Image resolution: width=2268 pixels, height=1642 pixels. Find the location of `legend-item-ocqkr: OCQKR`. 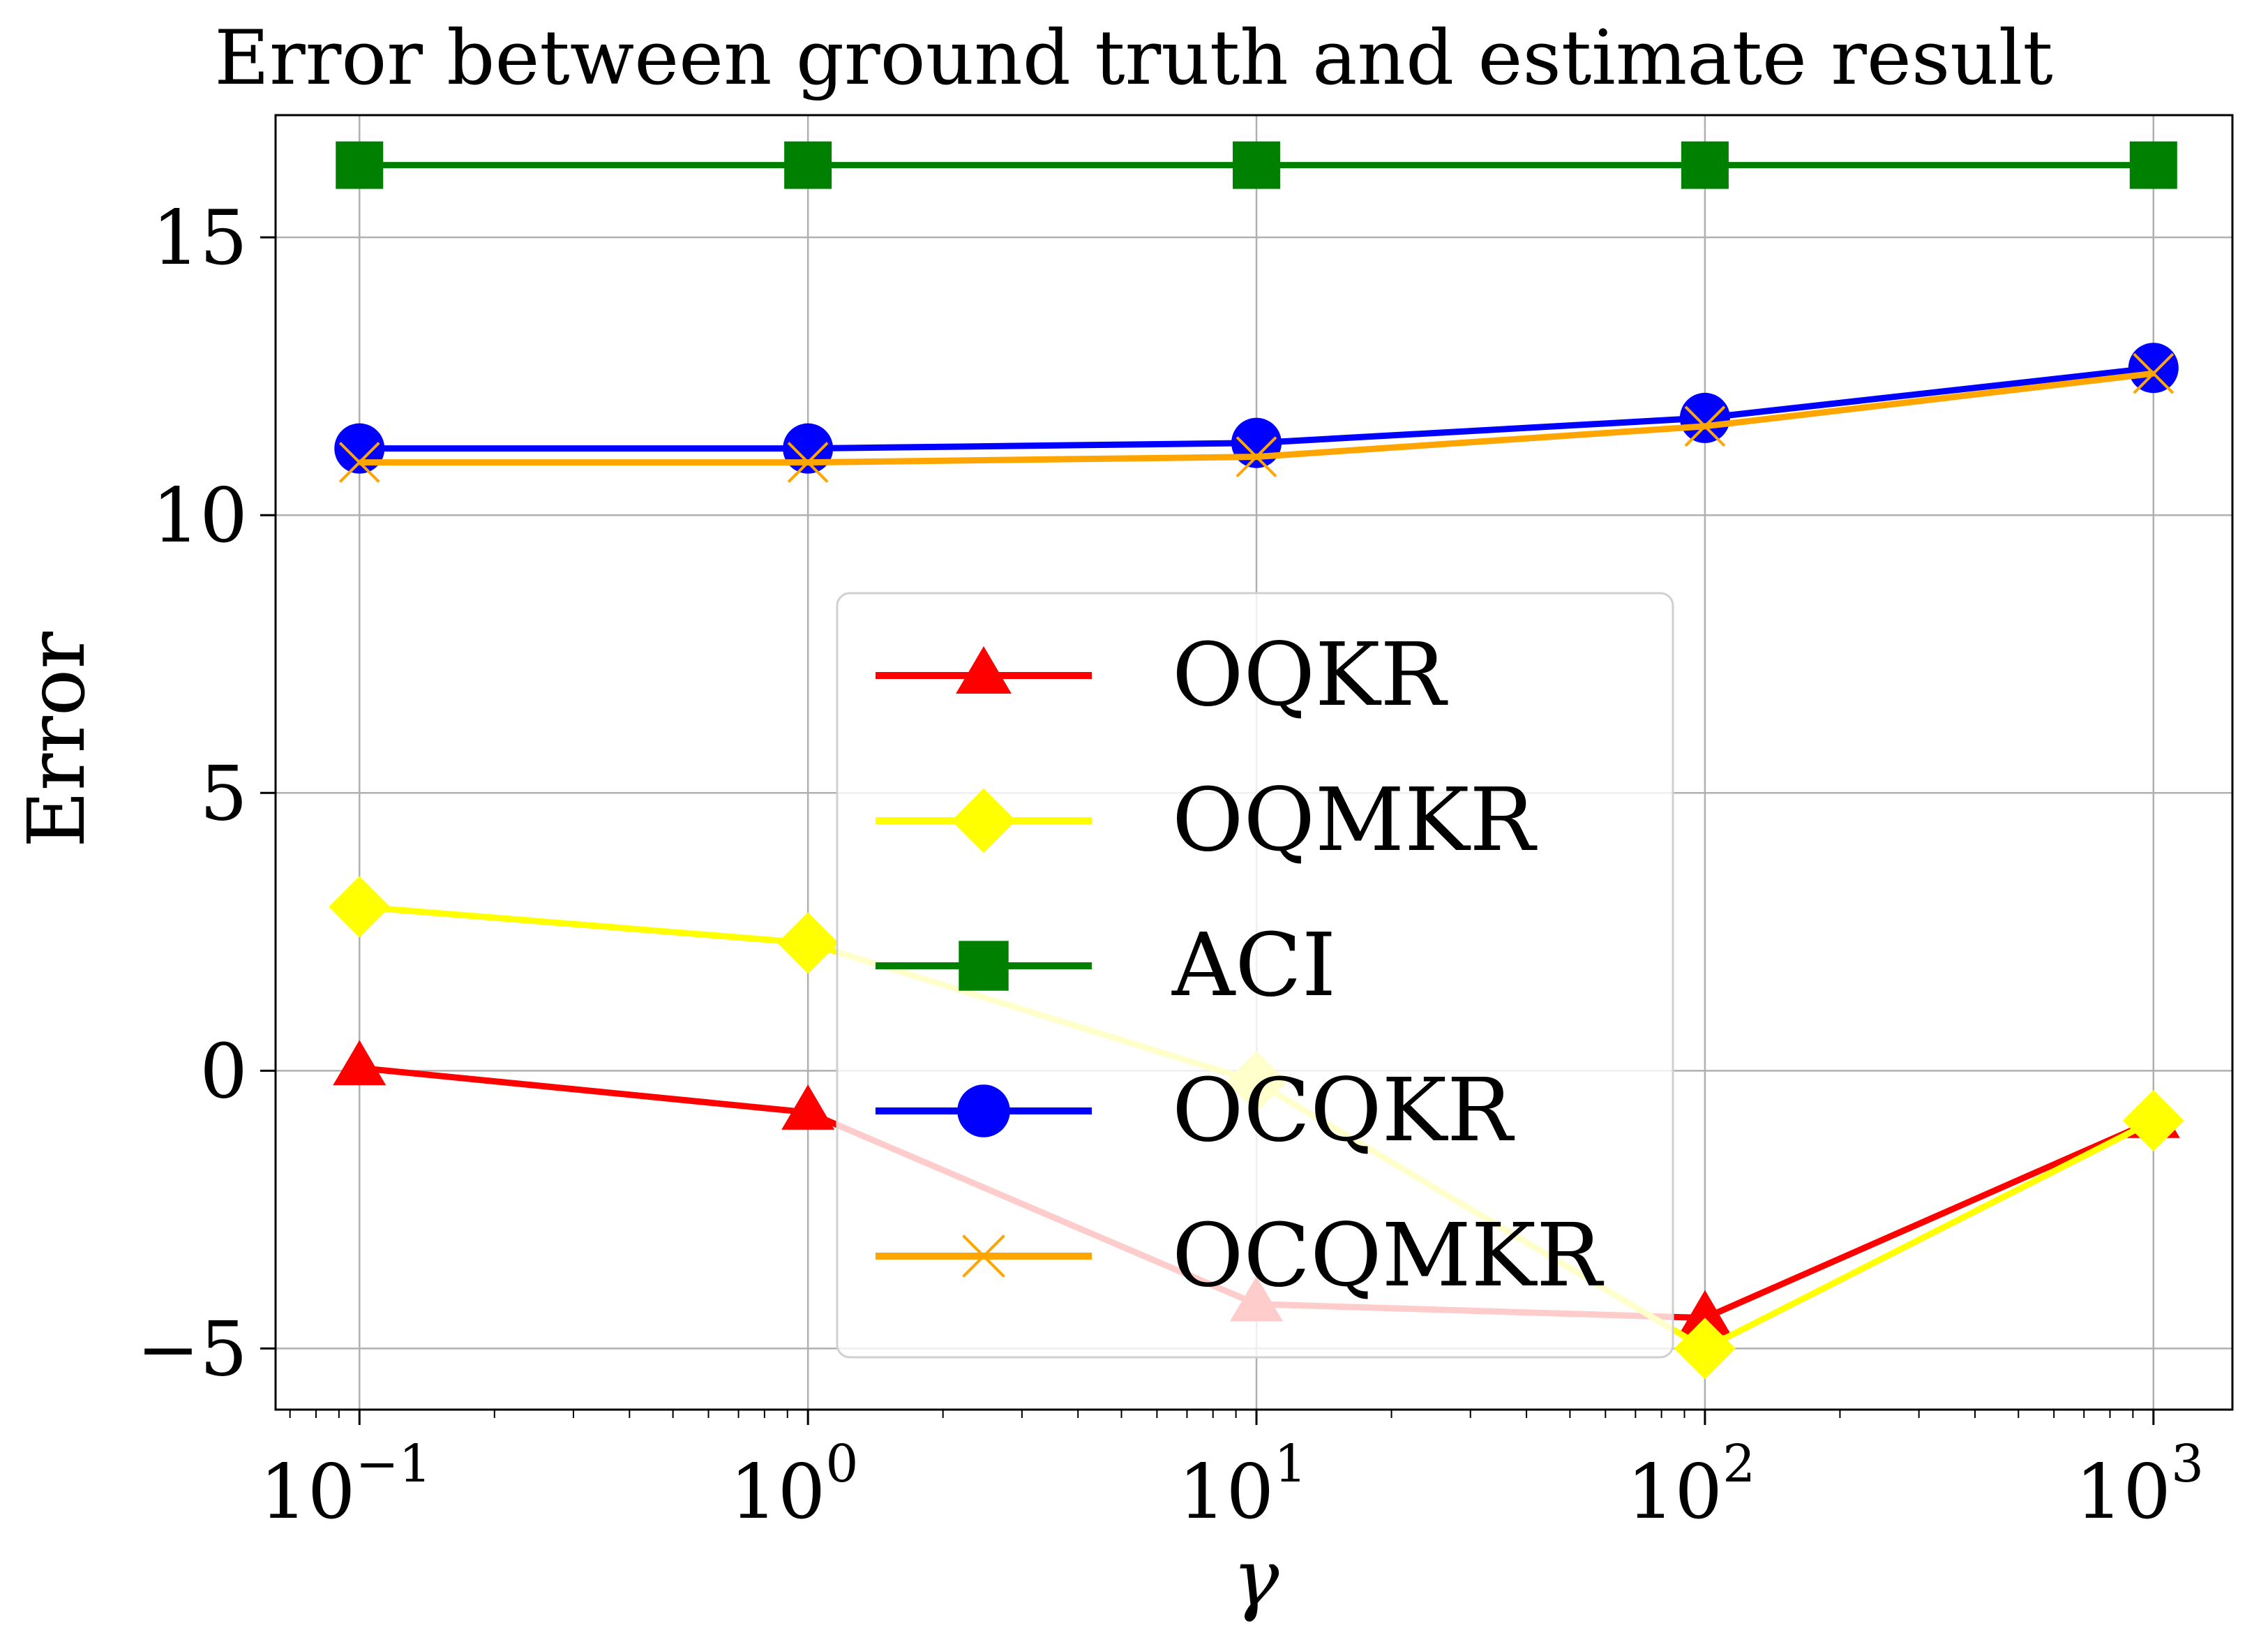

legend-item-ocqkr: OCQKR is located at coordinates (1195, 1110).